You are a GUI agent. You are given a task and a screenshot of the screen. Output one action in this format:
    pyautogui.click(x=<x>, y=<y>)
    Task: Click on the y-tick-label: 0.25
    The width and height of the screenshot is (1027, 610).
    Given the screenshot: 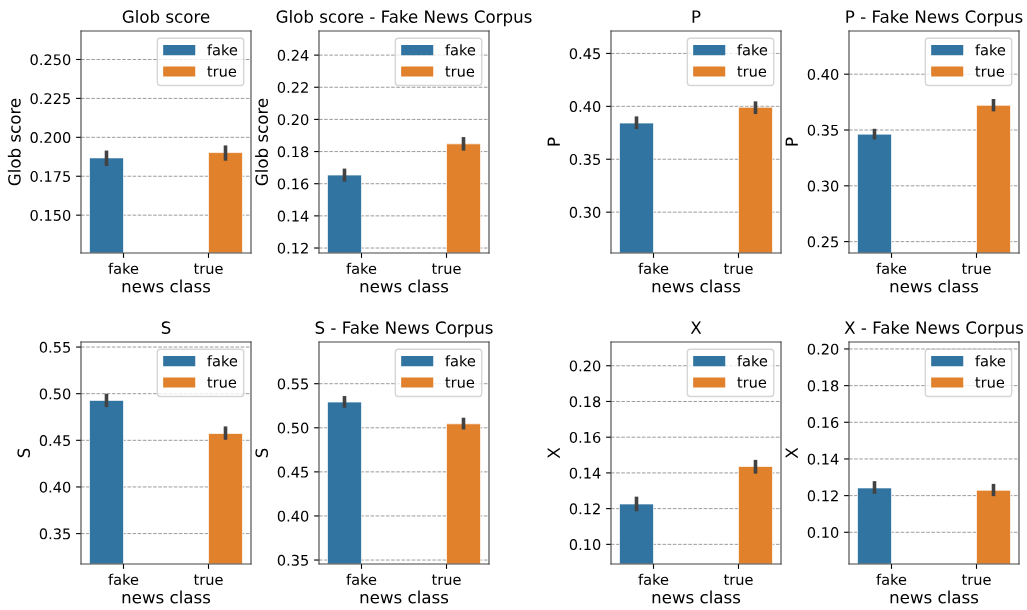 What is the action you would take?
    pyautogui.click(x=822, y=242)
    